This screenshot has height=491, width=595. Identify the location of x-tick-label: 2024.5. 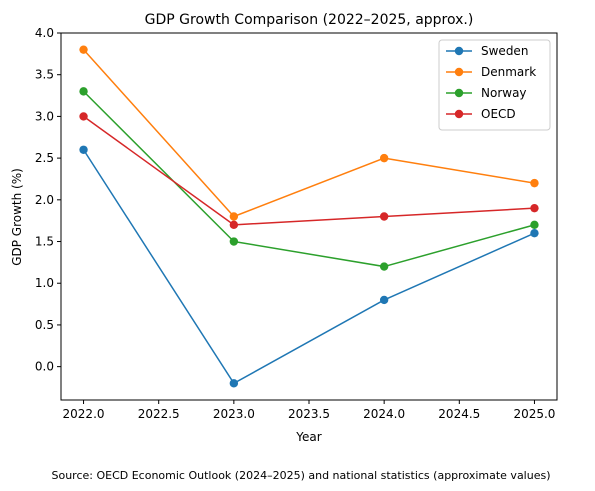
(459, 414).